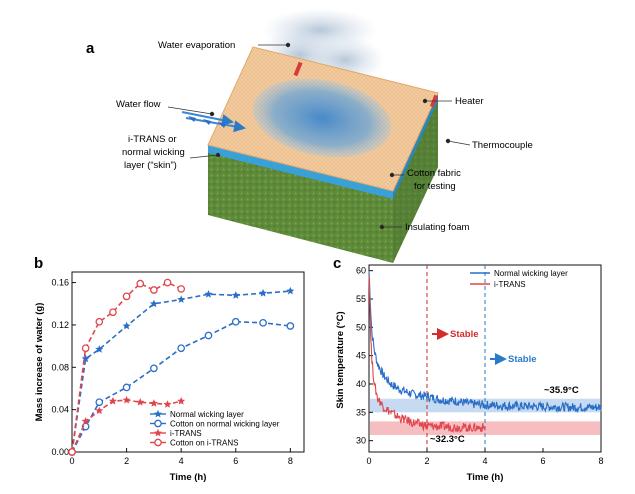 The image size is (635, 494). I want to click on panel-b-xtick-label: 2, so click(126, 461).